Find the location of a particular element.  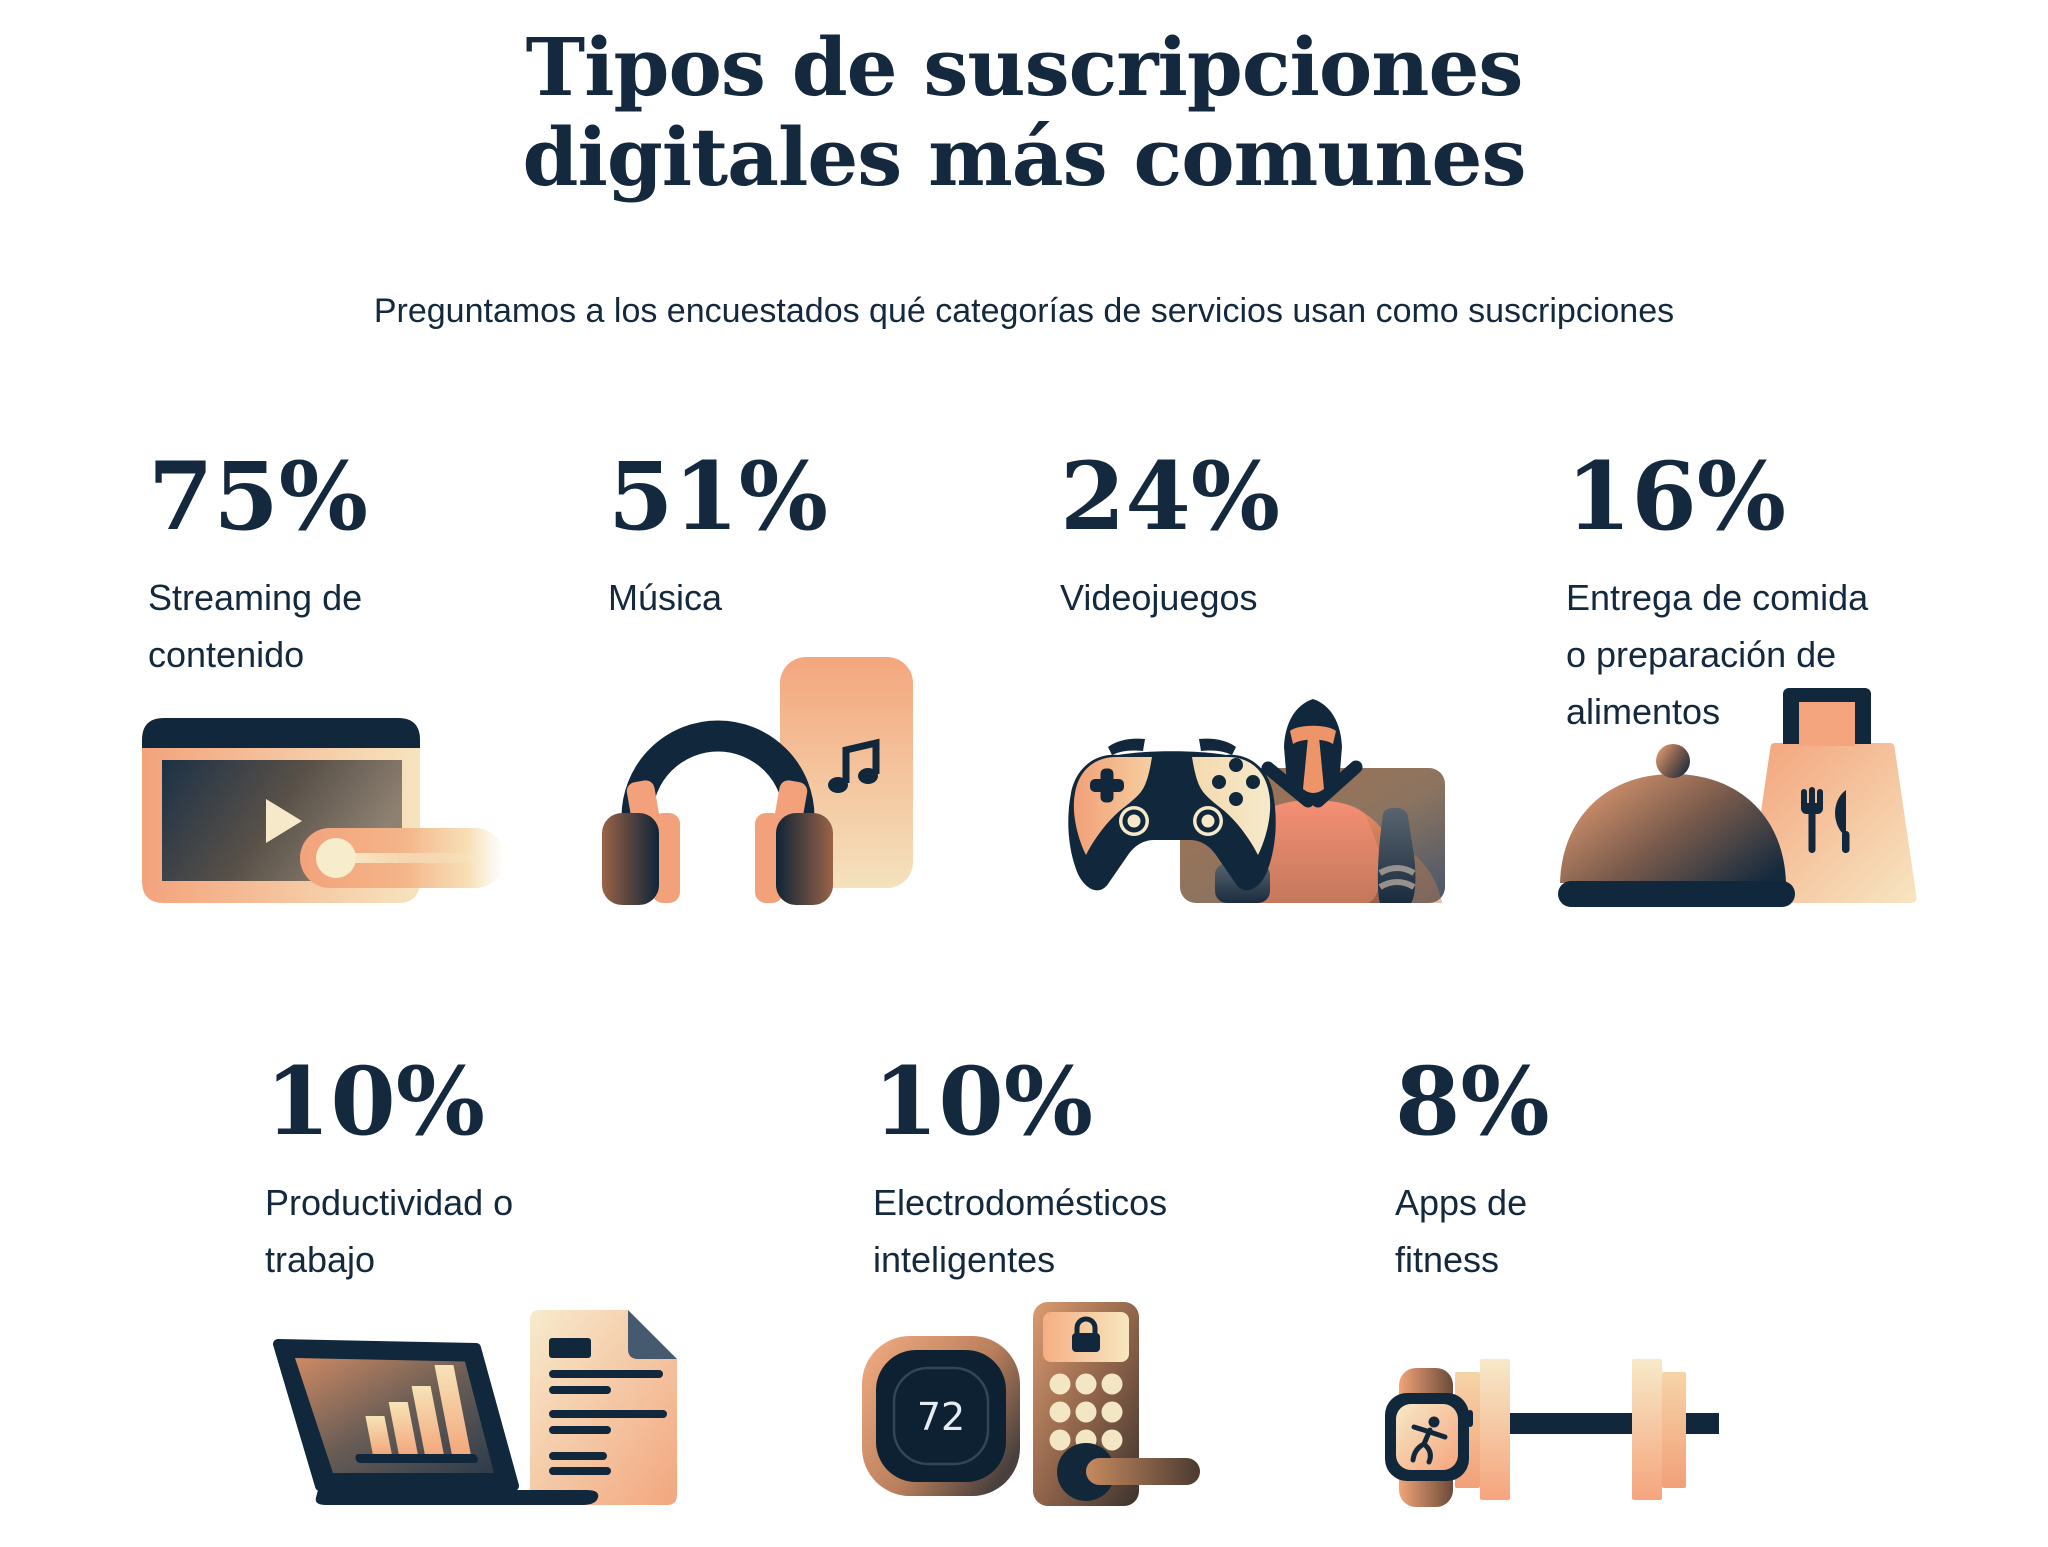

productividad-illustration is located at coordinates (474, 1407).